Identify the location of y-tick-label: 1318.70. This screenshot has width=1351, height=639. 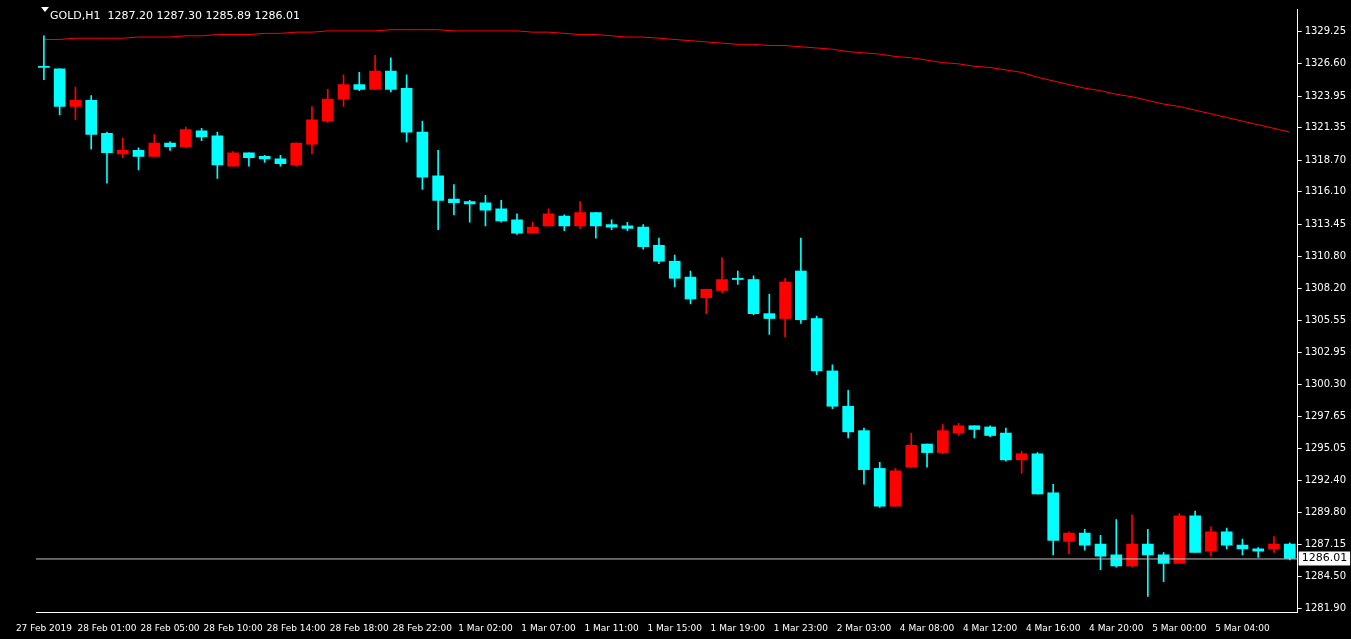
(1325, 159).